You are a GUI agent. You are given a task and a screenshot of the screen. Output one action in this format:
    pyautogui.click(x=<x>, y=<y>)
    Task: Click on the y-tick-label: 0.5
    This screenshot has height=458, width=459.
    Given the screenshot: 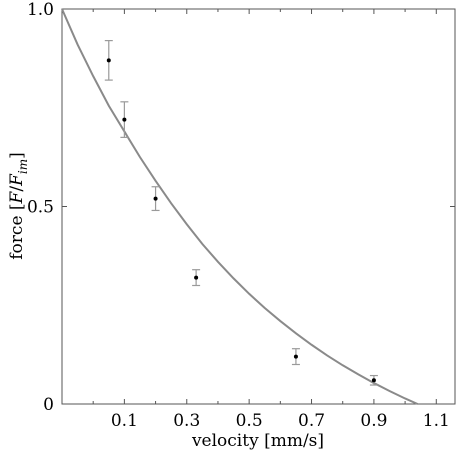 What is the action you would take?
    pyautogui.click(x=40, y=208)
    